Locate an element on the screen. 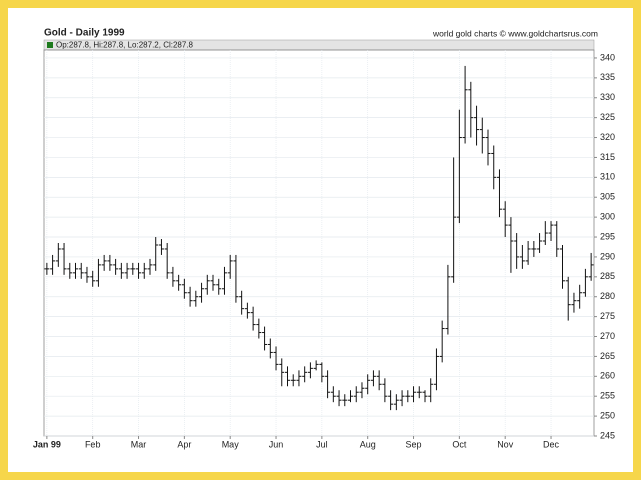 This screenshot has width=641, height=480. y-tick-label: 340 is located at coordinates (607, 57).